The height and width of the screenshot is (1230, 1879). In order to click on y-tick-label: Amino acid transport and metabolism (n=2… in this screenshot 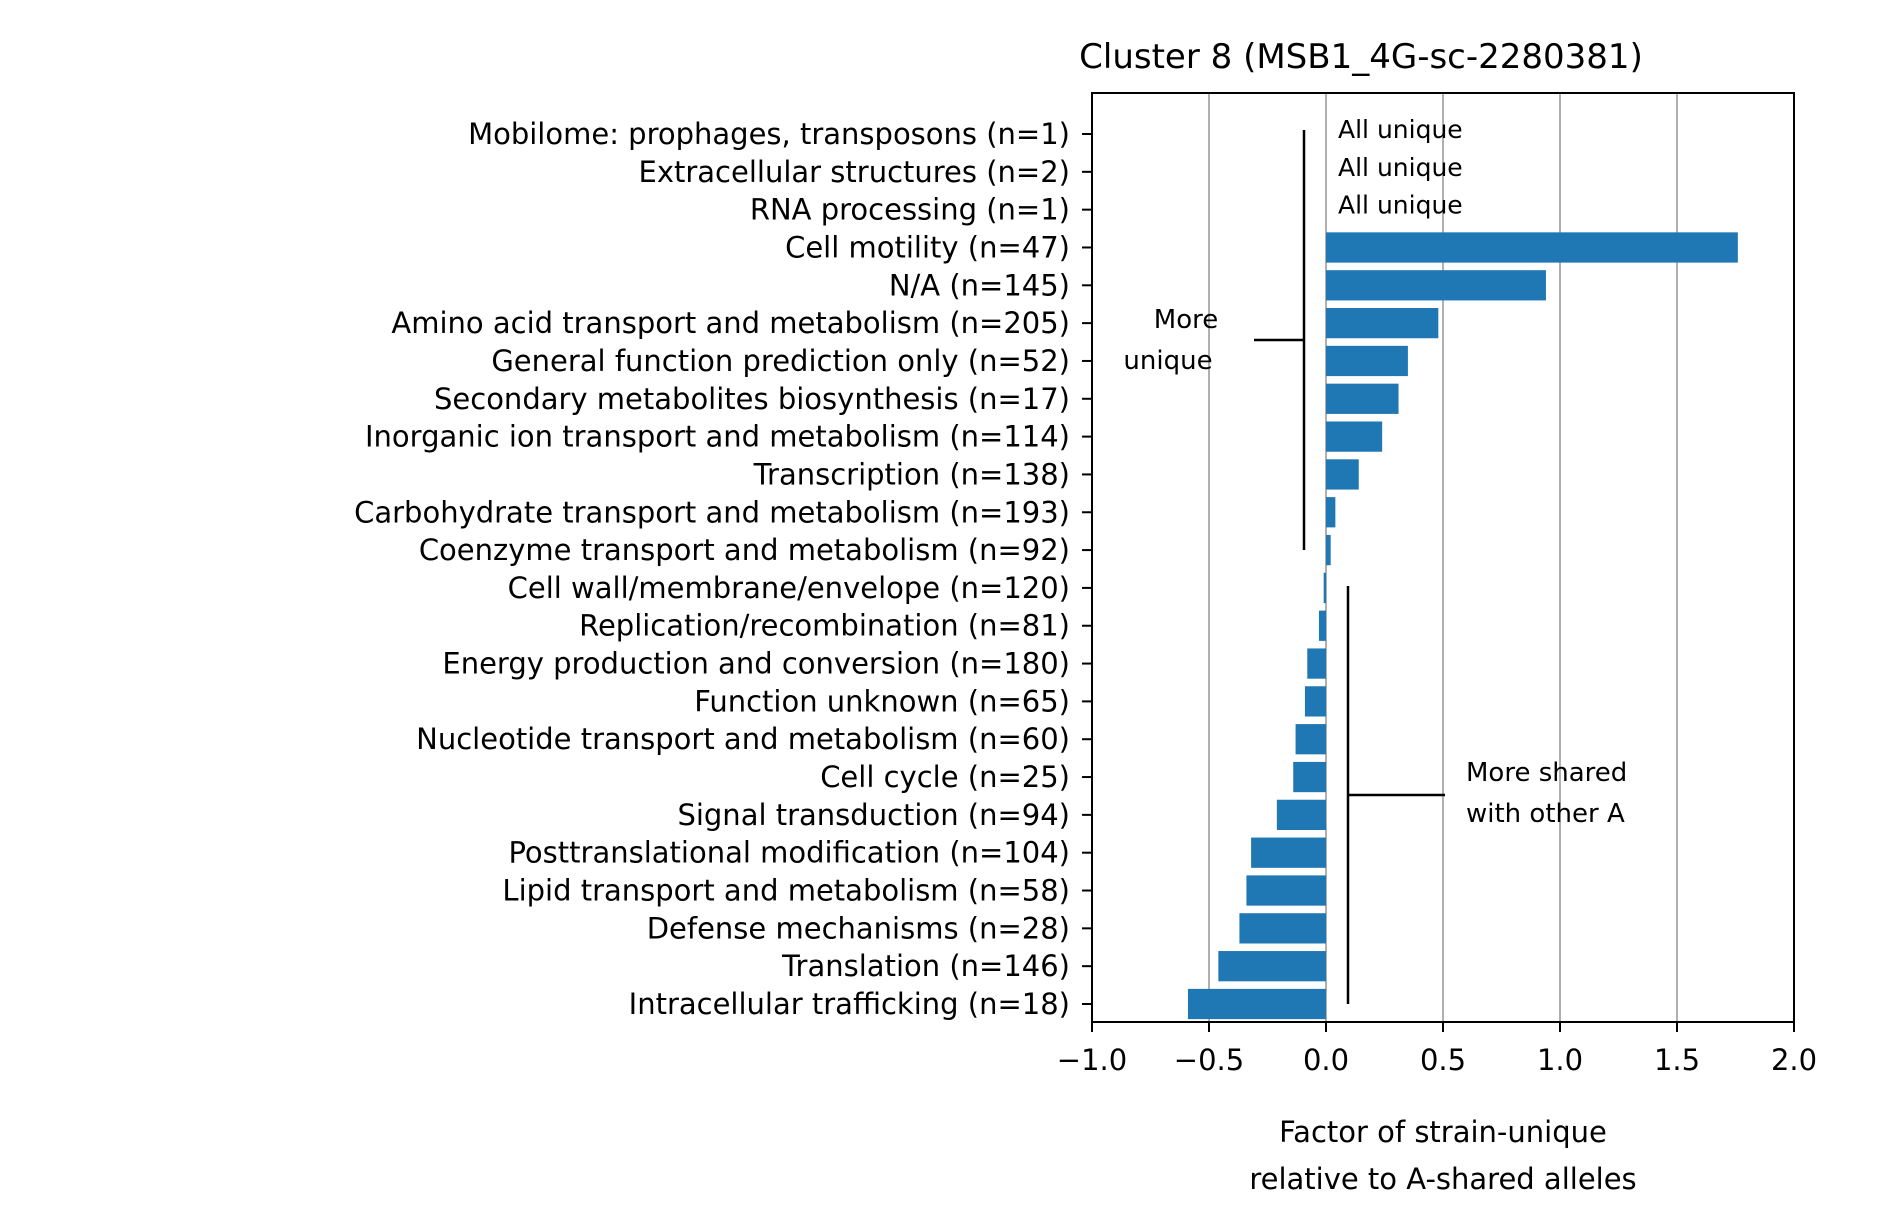, I will do `click(730, 323)`.